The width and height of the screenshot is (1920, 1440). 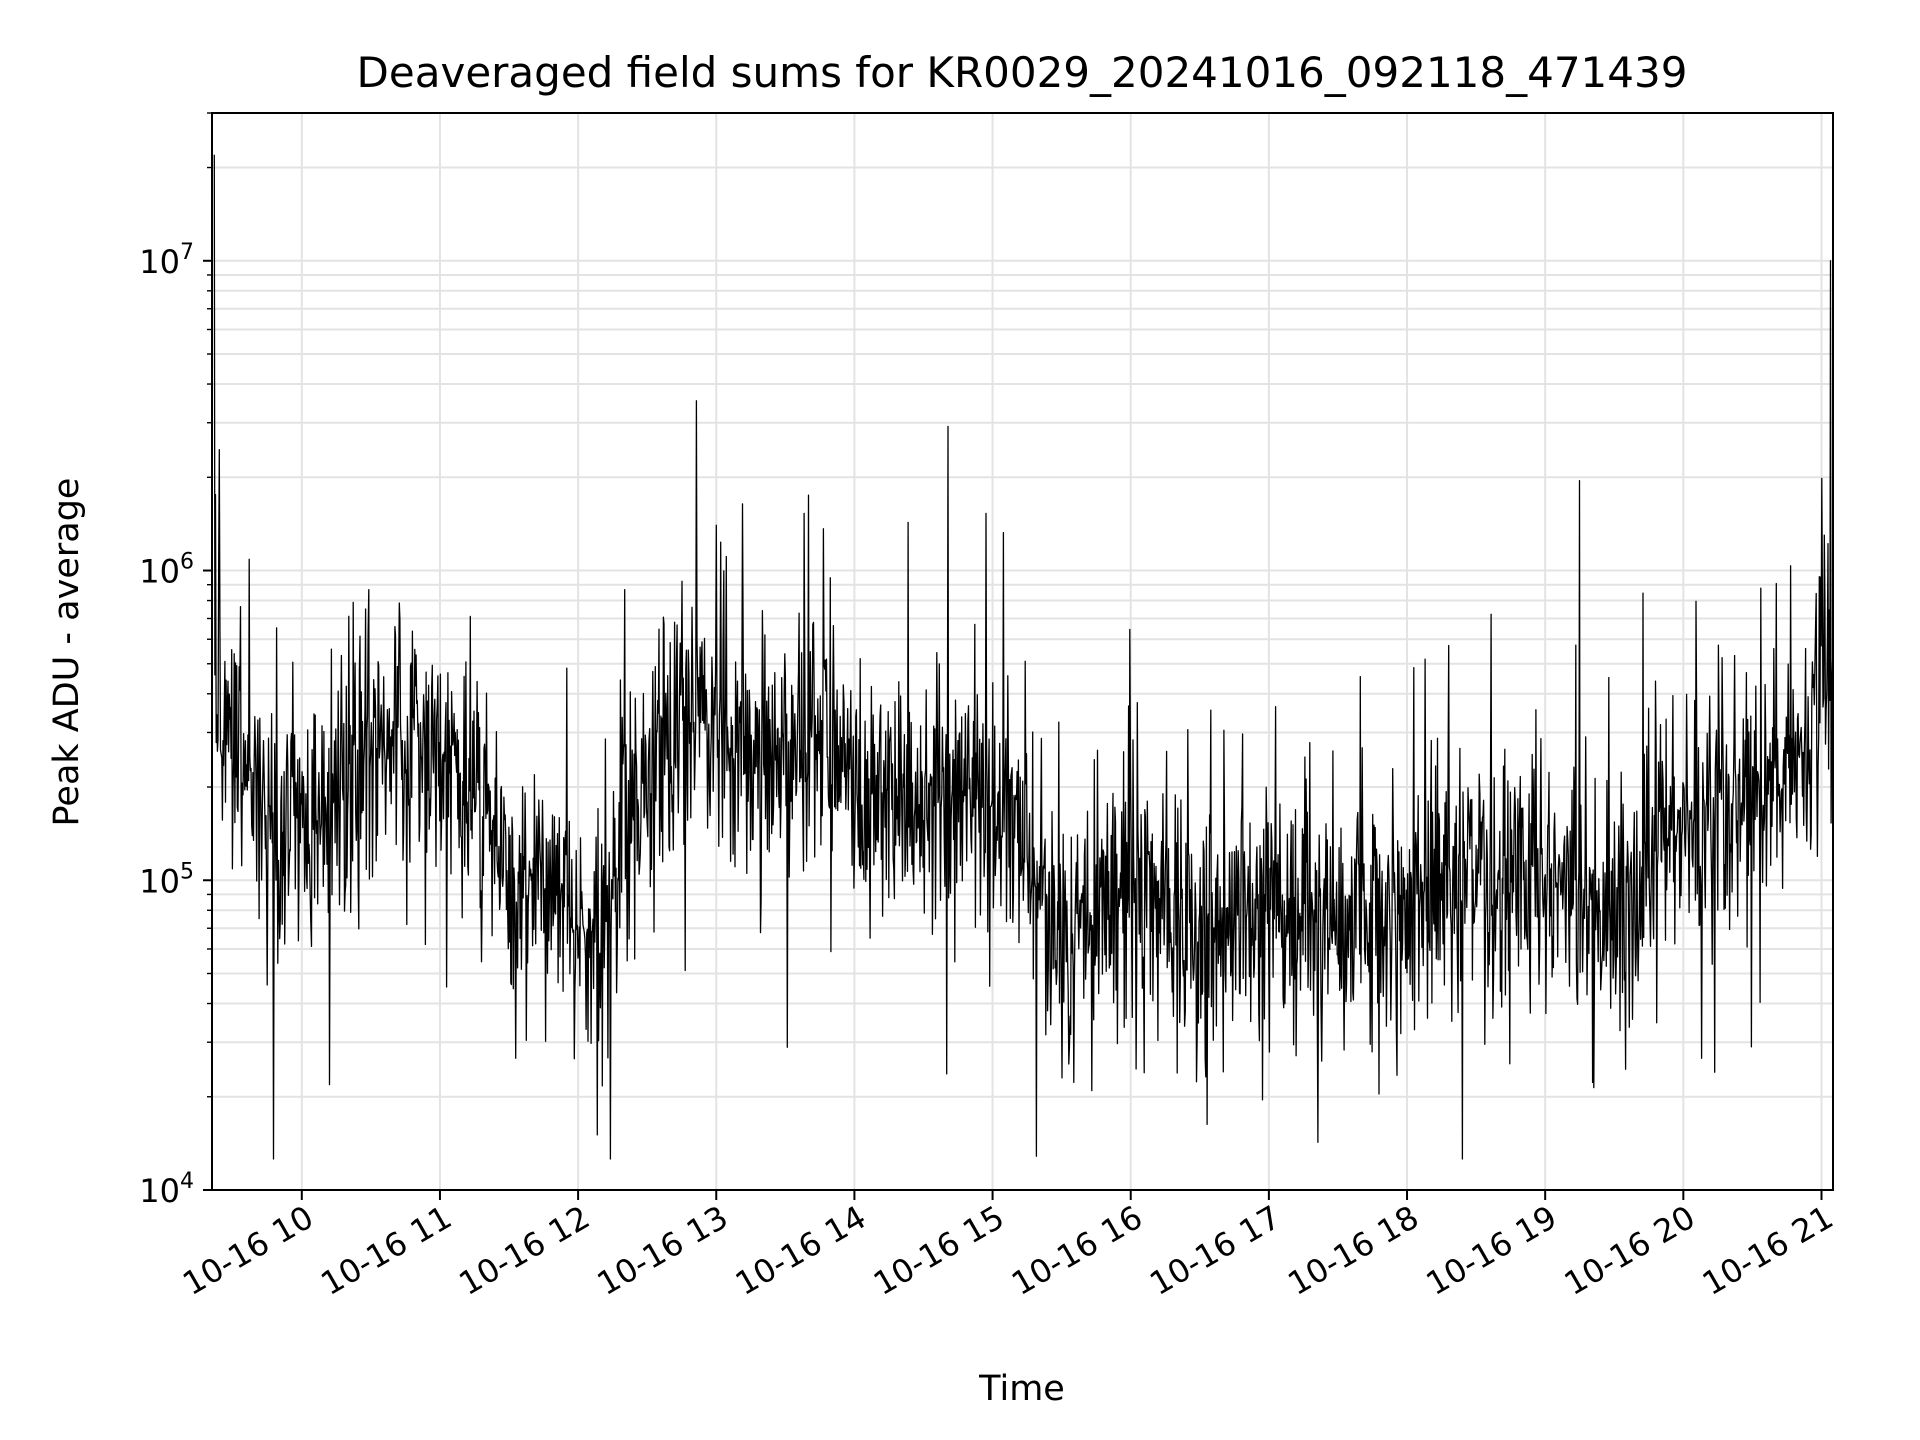 I want to click on y-tick-exponent: 5, so click(x=187, y=871).